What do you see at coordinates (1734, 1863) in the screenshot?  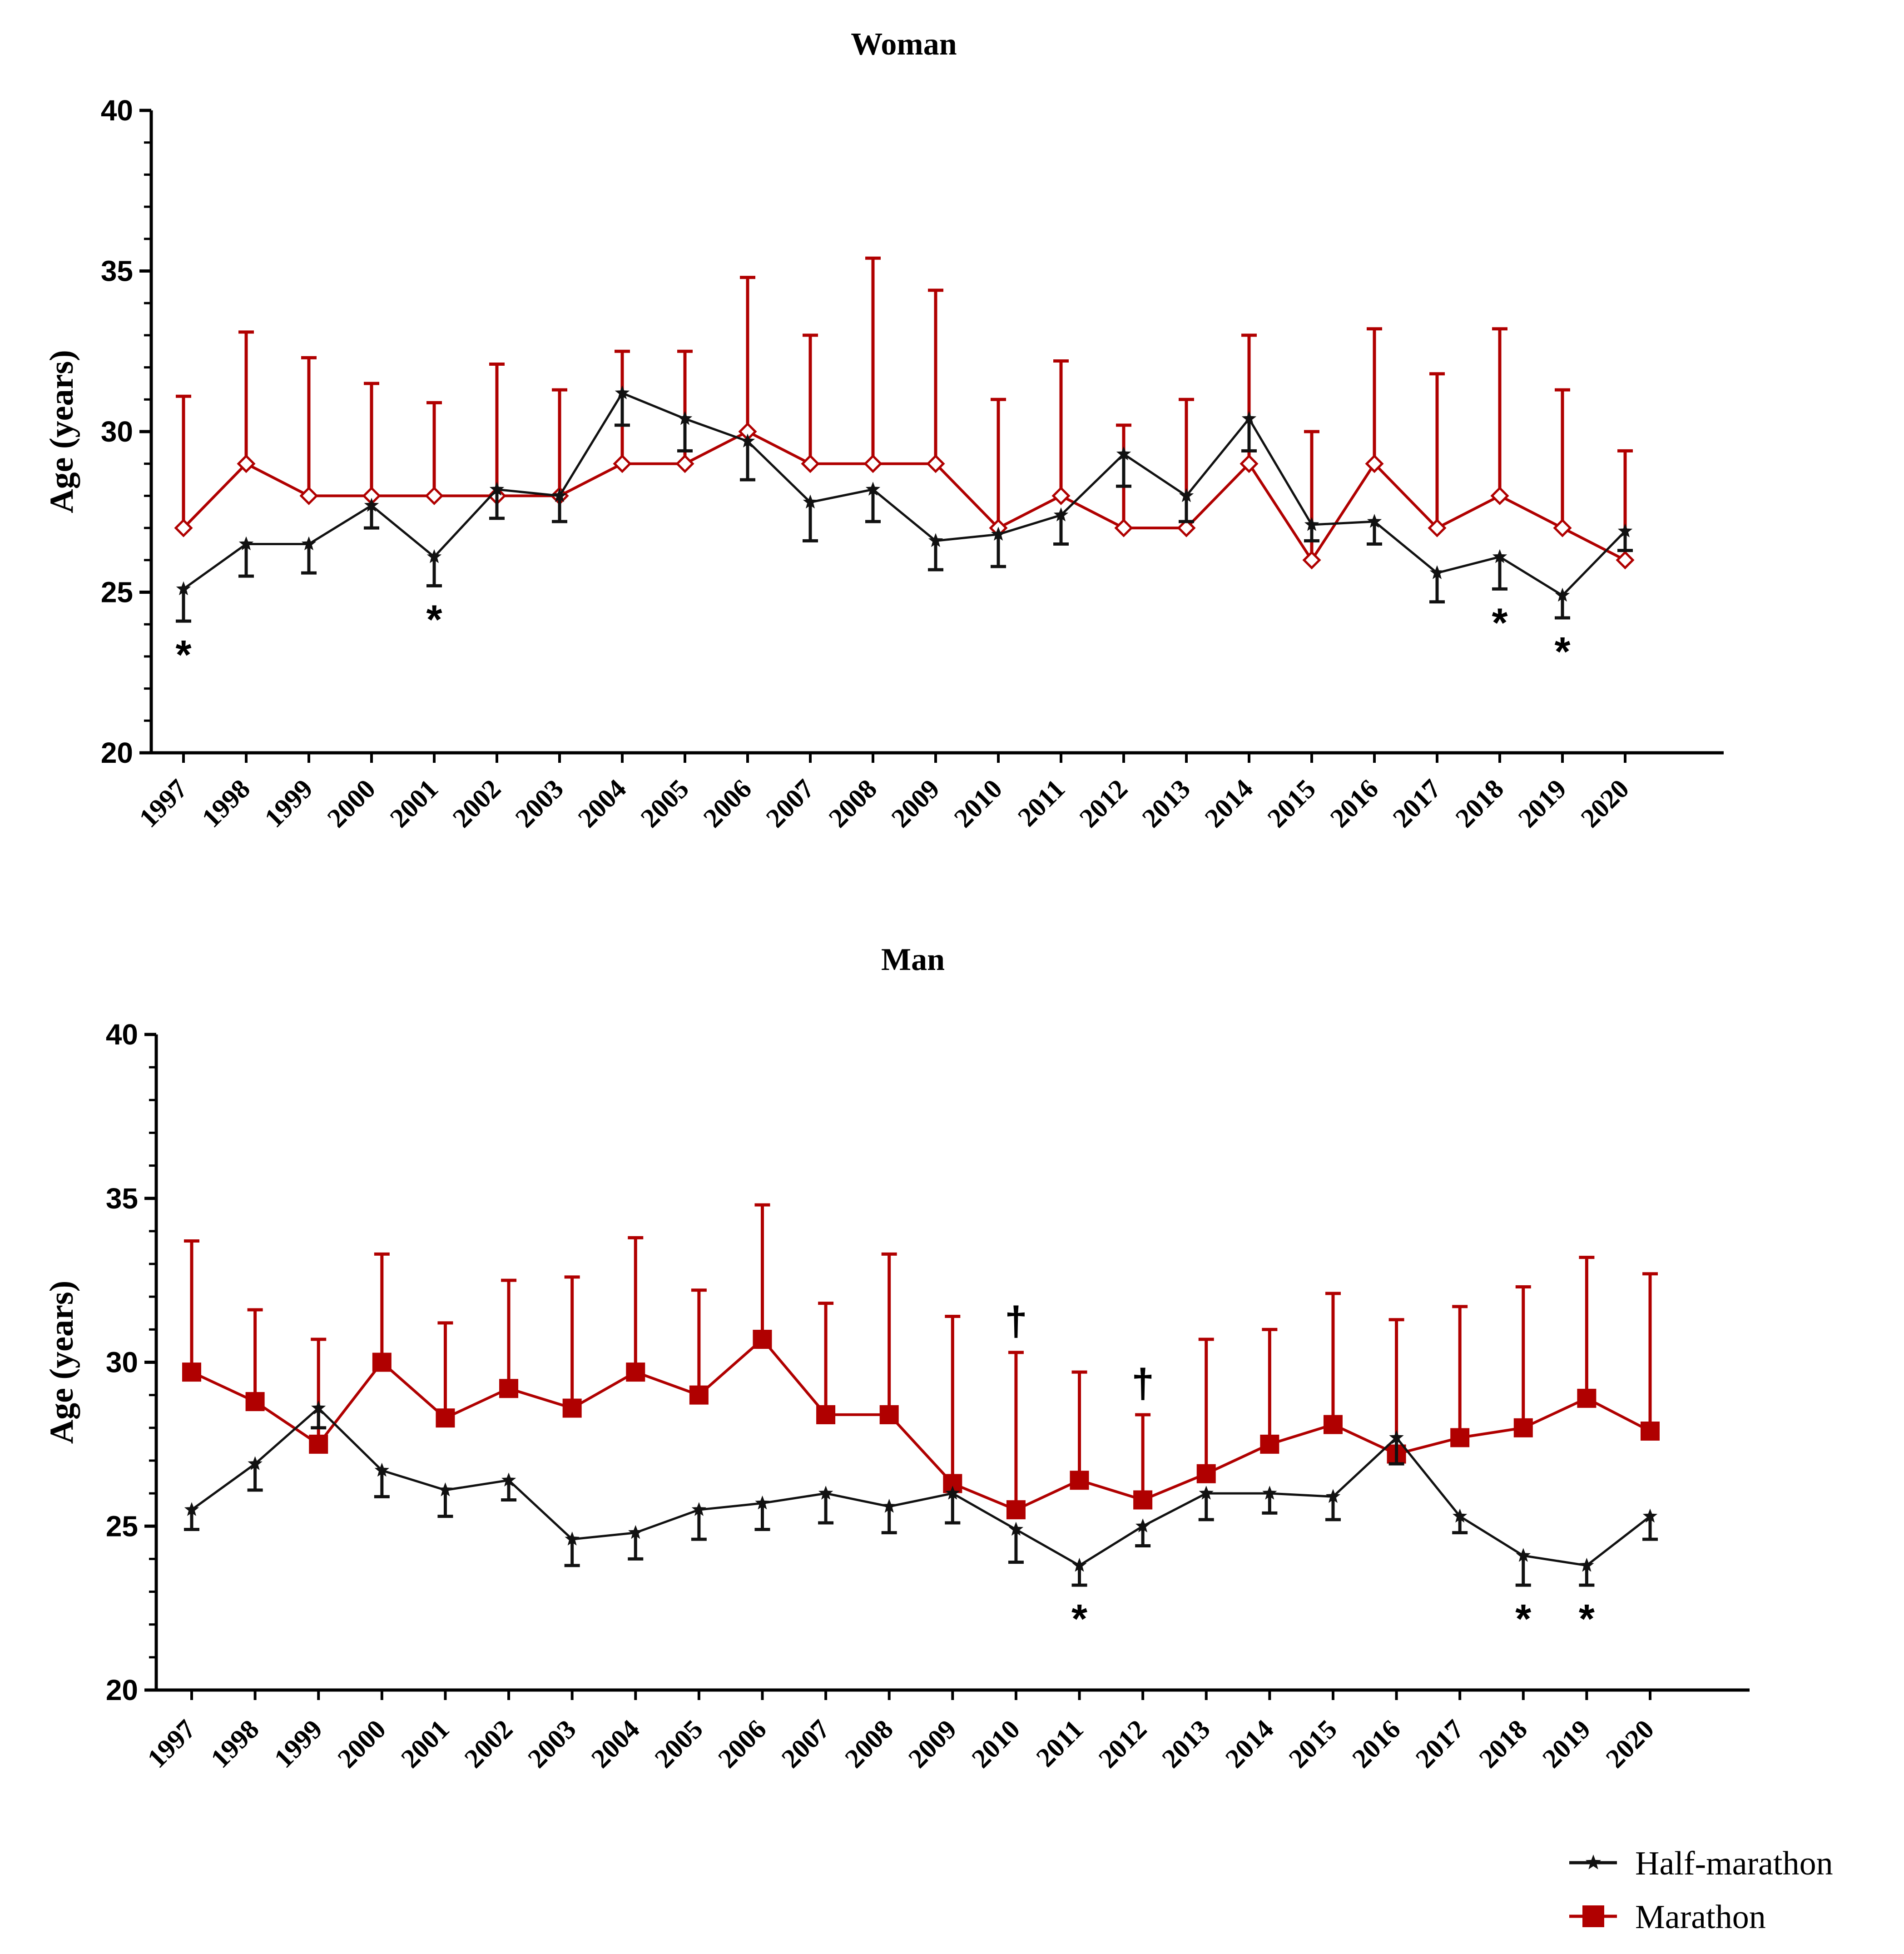 I see `legend-half-label: Half-marathon` at bounding box center [1734, 1863].